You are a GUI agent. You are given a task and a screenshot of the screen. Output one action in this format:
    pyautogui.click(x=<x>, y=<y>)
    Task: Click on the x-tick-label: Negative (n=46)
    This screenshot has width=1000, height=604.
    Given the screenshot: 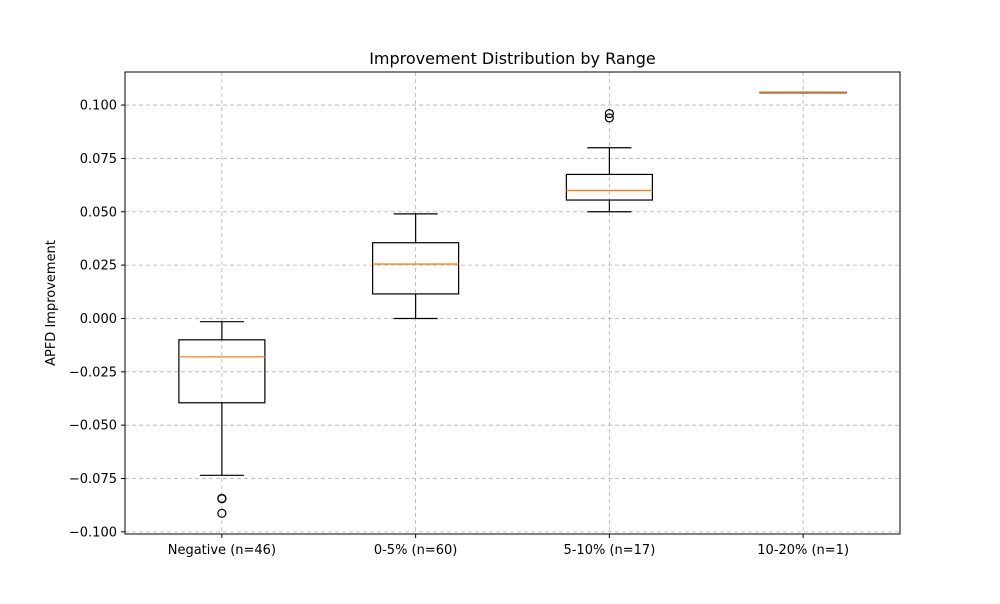 What is the action you would take?
    pyautogui.click(x=222, y=550)
    